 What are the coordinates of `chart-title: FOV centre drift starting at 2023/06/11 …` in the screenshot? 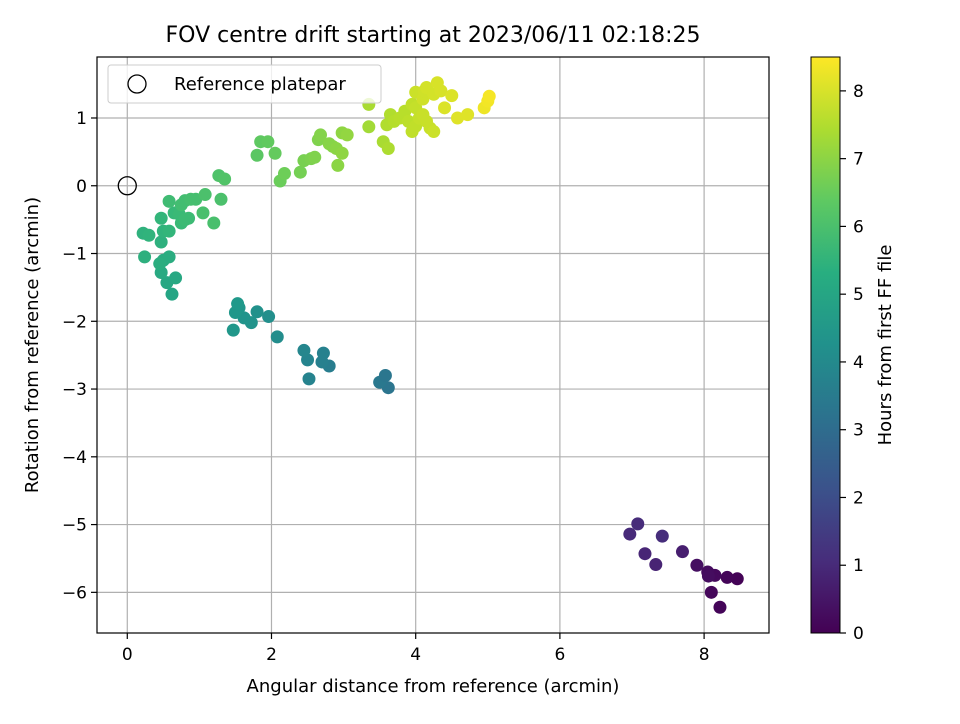 It's located at (433, 35).